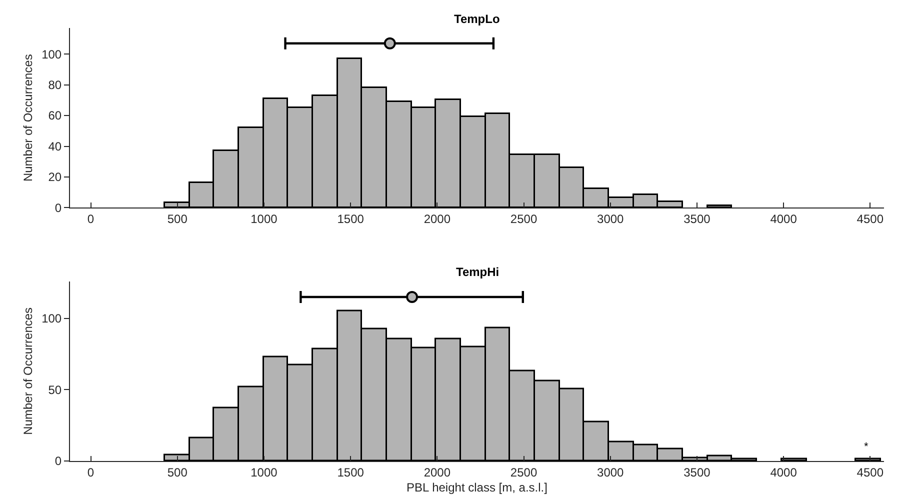  Describe the element at coordinates (477, 19) in the screenshot. I see `chart-title: TempLo` at that location.